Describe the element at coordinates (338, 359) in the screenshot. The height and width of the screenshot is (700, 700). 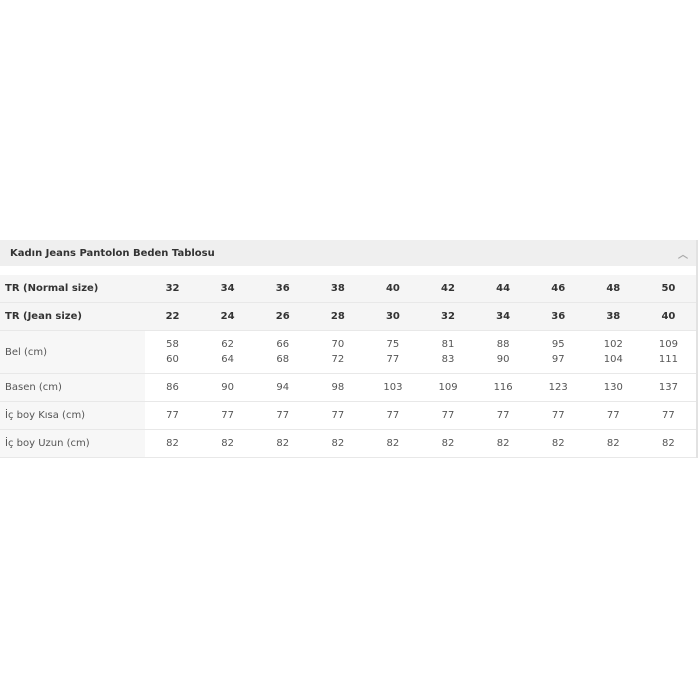
I see `cell-value: 72` at that location.